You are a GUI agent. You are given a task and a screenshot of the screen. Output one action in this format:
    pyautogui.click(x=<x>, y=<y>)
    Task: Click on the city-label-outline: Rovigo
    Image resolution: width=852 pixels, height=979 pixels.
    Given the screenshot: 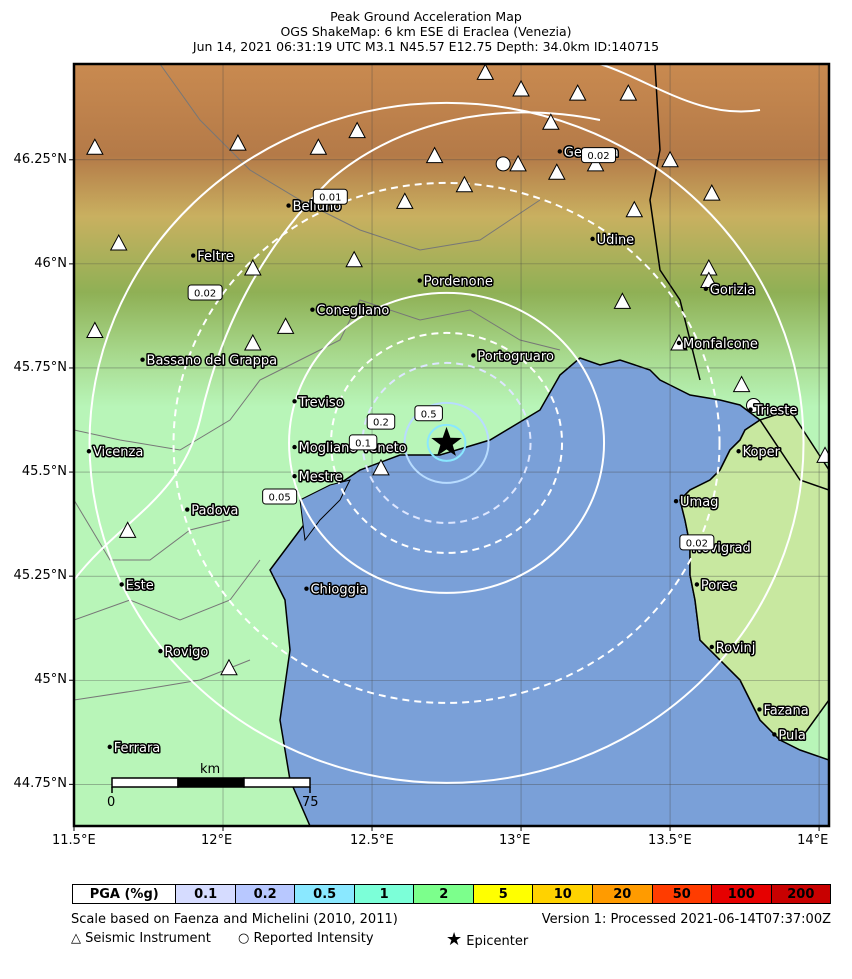 What is the action you would take?
    pyautogui.click(x=186, y=652)
    